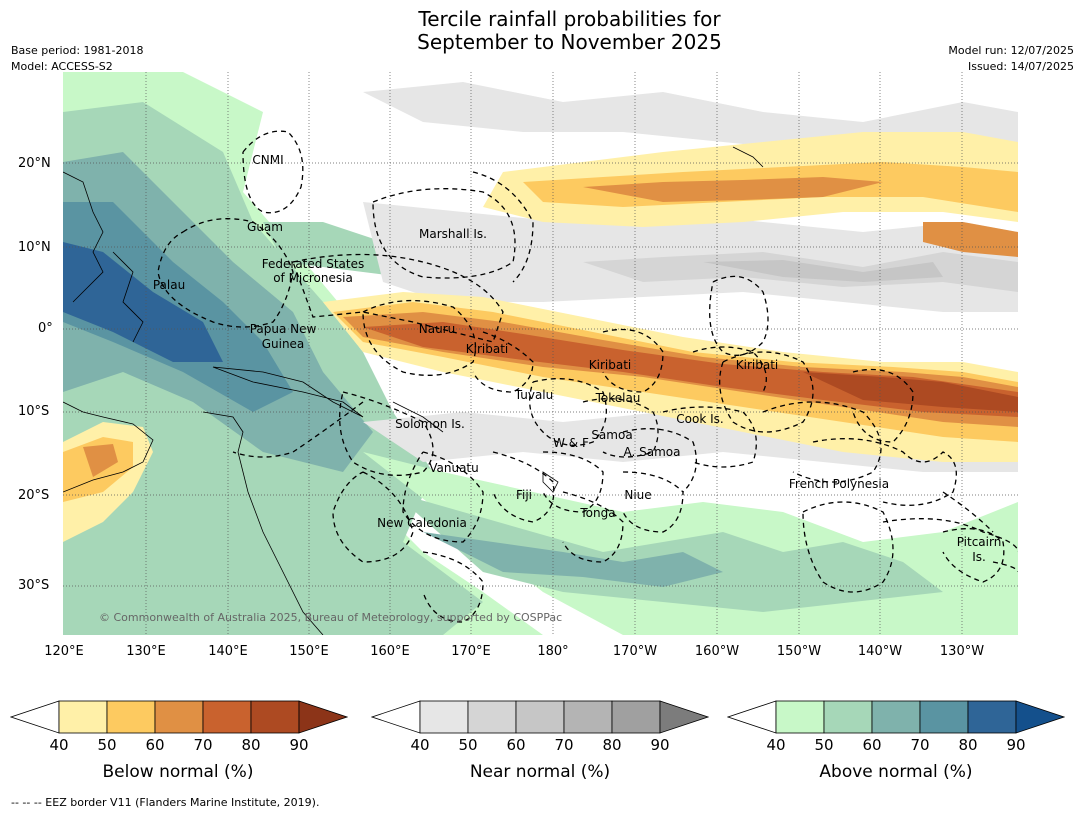 This screenshot has width=1085, height=816. I want to click on label-american-samoa: A. Samoa, so click(652, 452).